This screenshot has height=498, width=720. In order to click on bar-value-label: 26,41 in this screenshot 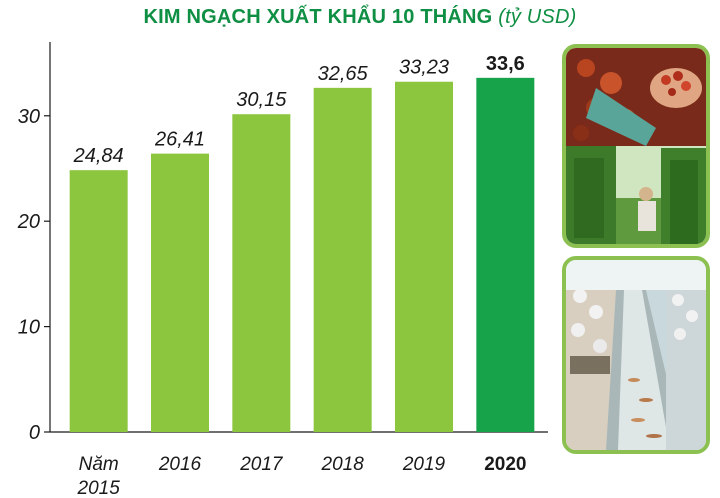, I will do `click(179, 140)`.